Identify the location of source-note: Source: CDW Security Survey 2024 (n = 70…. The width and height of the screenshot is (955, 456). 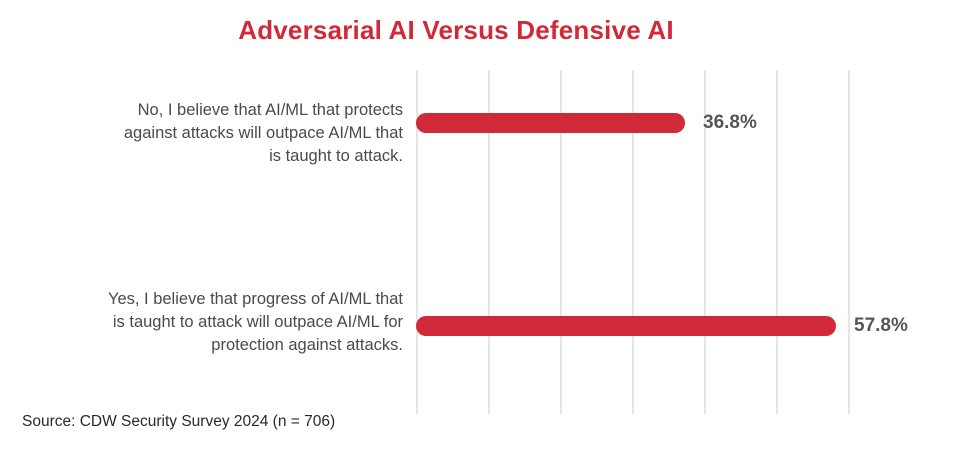
(179, 421).